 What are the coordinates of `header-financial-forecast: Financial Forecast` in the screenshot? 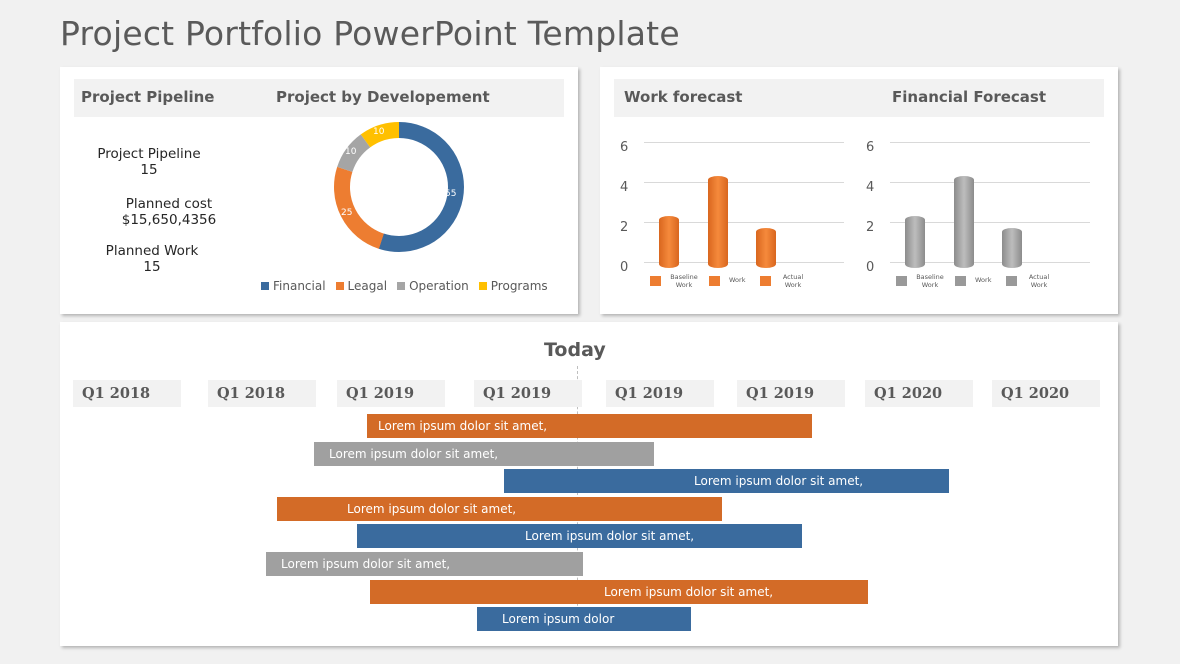 It's located at (969, 97).